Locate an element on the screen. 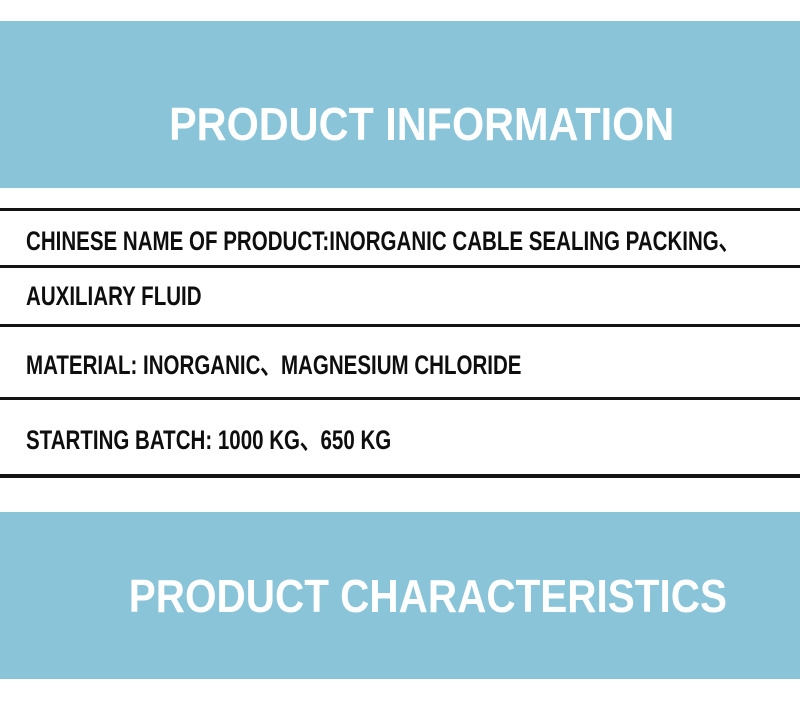 The width and height of the screenshot is (800, 706). table-row: AUXILIARY FLUID is located at coordinates (400, 294).